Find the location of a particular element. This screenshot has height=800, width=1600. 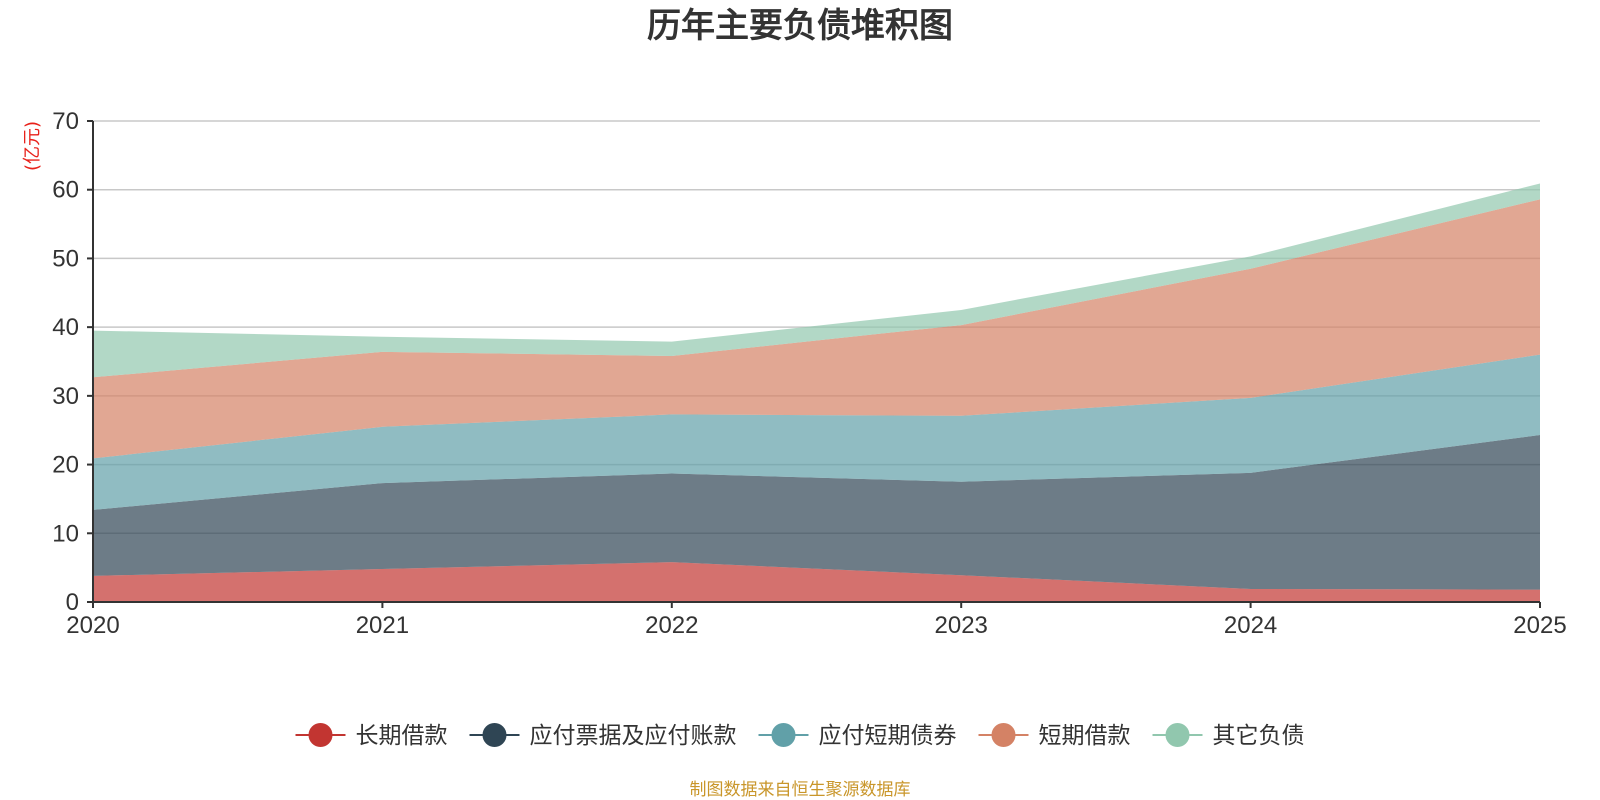

y-tick-label-0: 0 is located at coordinates (72, 602).